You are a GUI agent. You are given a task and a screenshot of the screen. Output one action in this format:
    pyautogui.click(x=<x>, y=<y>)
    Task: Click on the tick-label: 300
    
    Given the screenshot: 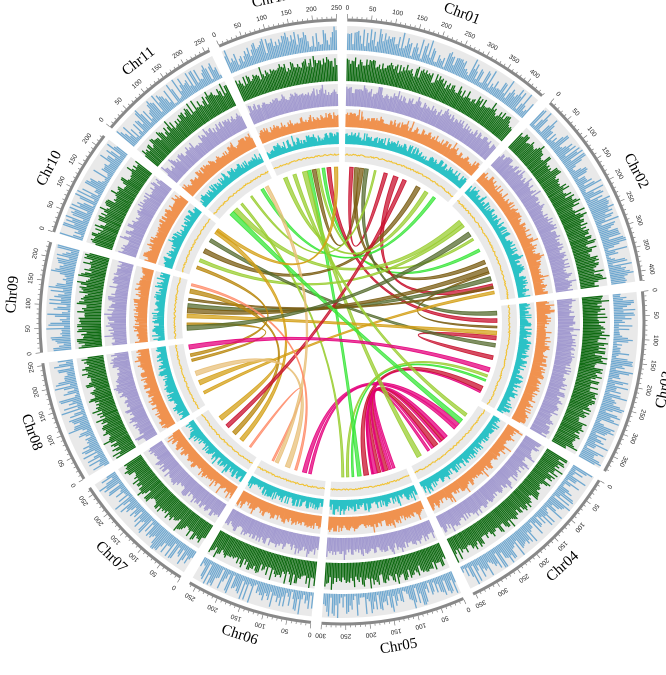 What is the action you would take?
    pyautogui.click(x=502, y=592)
    